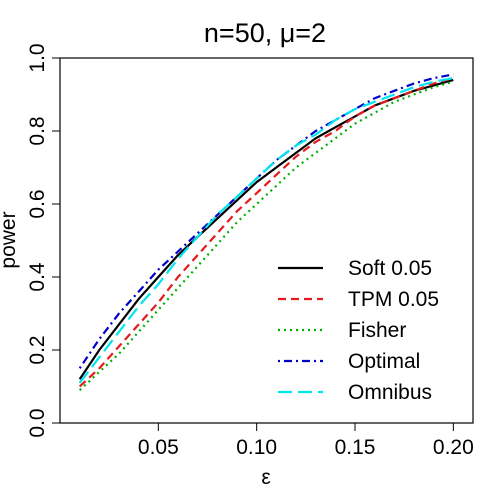 Image resolution: width=500 pixels, height=500 pixels. Describe the element at coordinates (306, 441) in the screenshot. I see `x-axis: 0.05 0.10 0.15 0.20` at that location.